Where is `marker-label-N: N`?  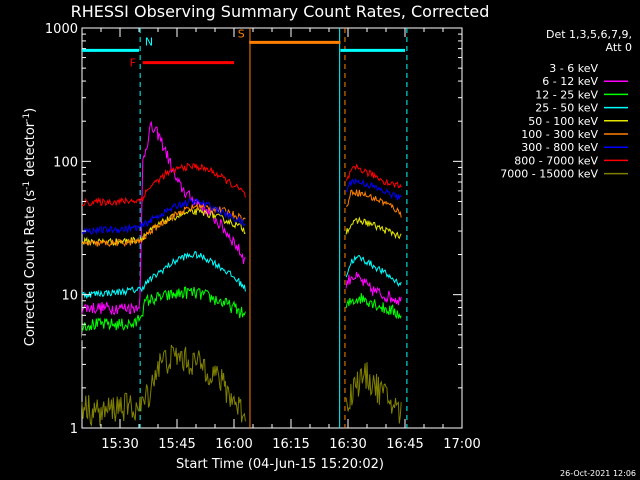 marker-label-N: N is located at coordinates (149, 41).